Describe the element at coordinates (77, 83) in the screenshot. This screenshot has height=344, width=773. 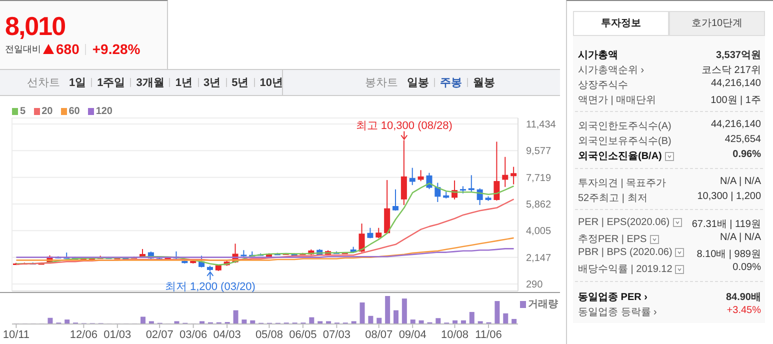
I see `text: 1일` at that location.